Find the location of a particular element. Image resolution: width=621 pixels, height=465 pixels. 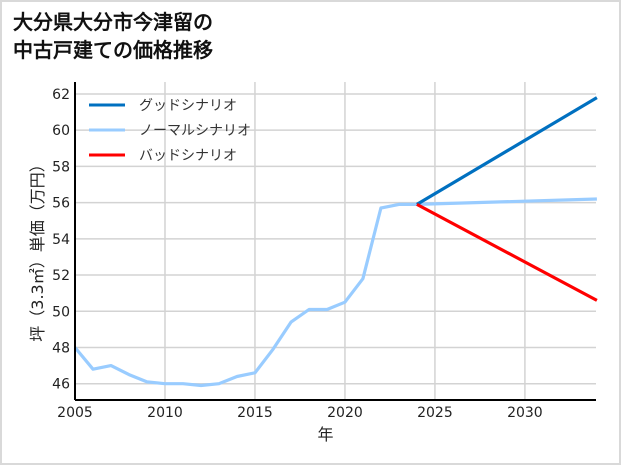

x-axis-label: 年 is located at coordinates (325, 434).